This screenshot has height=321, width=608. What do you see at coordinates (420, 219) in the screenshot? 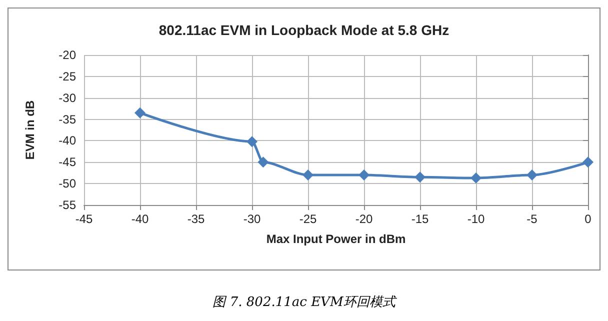
I see `x-tick-label: -15` at bounding box center [420, 219].